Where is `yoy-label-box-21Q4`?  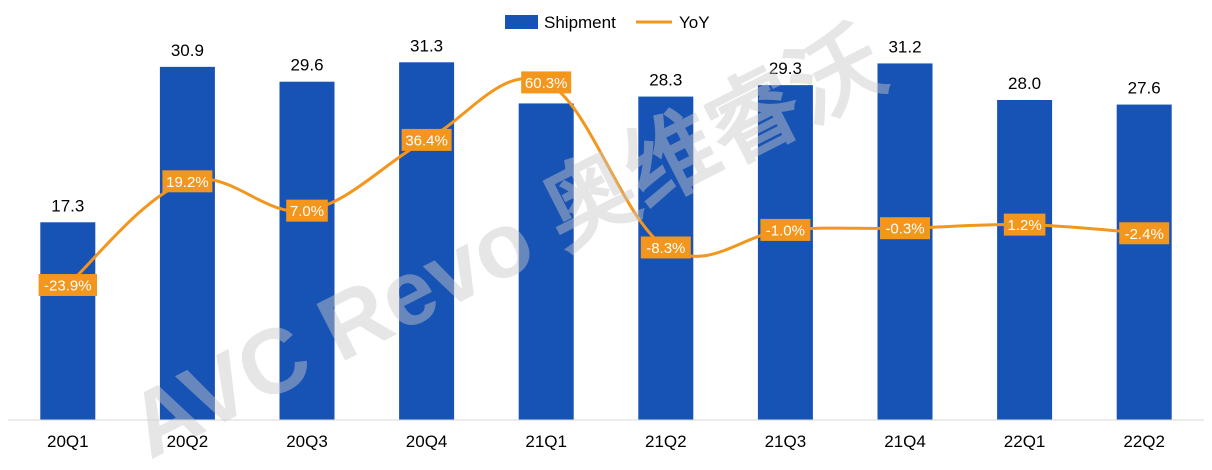 yoy-label-box-21Q4 is located at coordinates (905, 228).